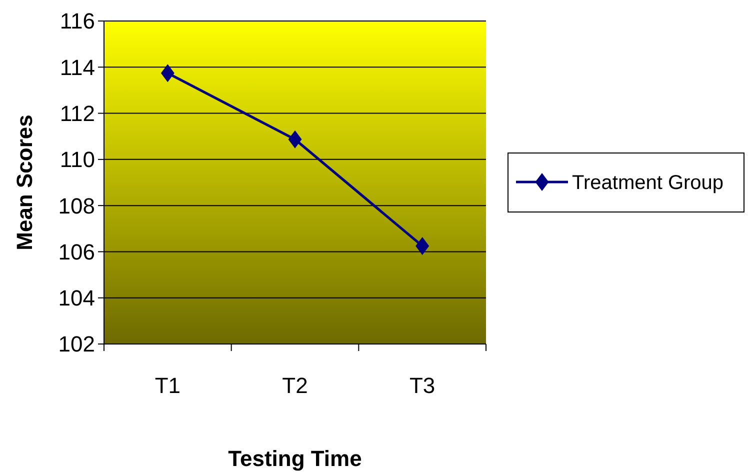 The width and height of the screenshot is (748, 474). I want to click on y-tick-label: 116, so click(77, 21).